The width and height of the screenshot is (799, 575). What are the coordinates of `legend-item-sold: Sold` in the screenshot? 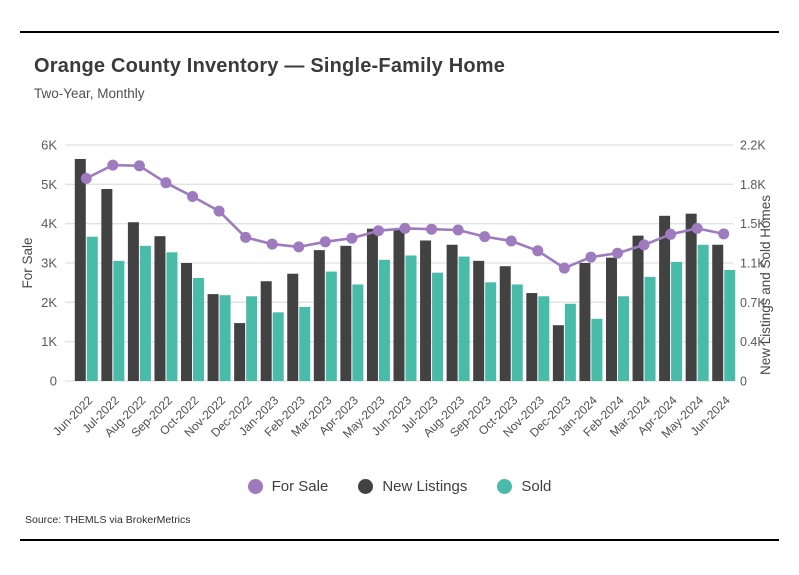 It's located at (524, 486).